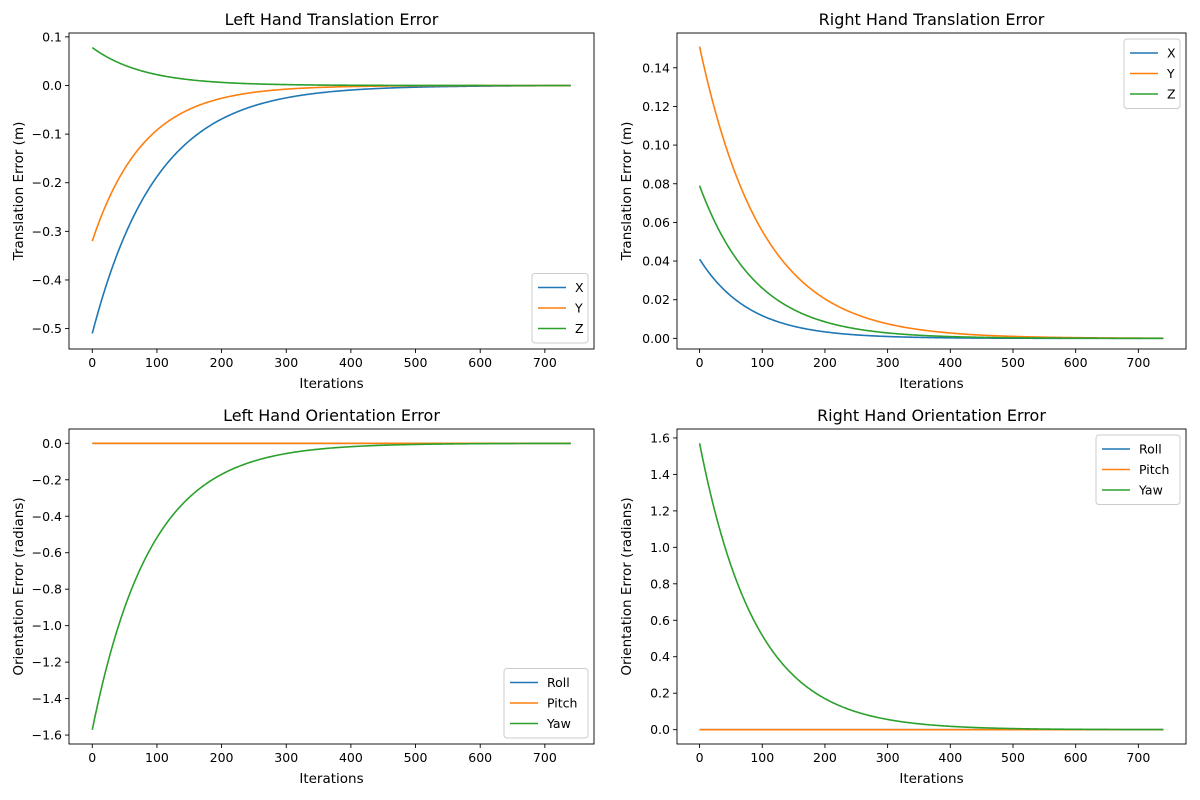 This screenshot has width=1200, height=800. What do you see at coordinates (660, 547) in the screenshot?
I see `y-tick-label: 1.0` at bounding box center [660, 547].